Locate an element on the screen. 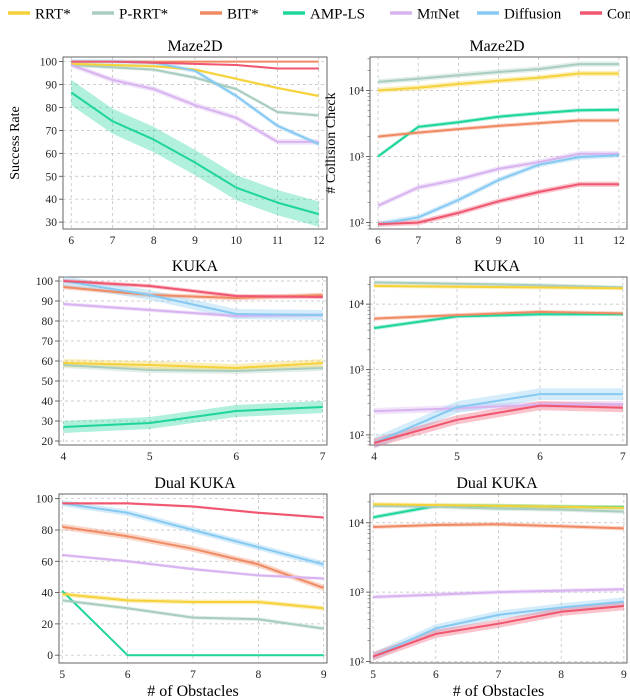 This screenshot has height=699, width=630. chart-panel: Dual KUKA 5 6 7 8 9 10² 10³ 10⁴ # of Obstacles is located at coordinates (488, 587).